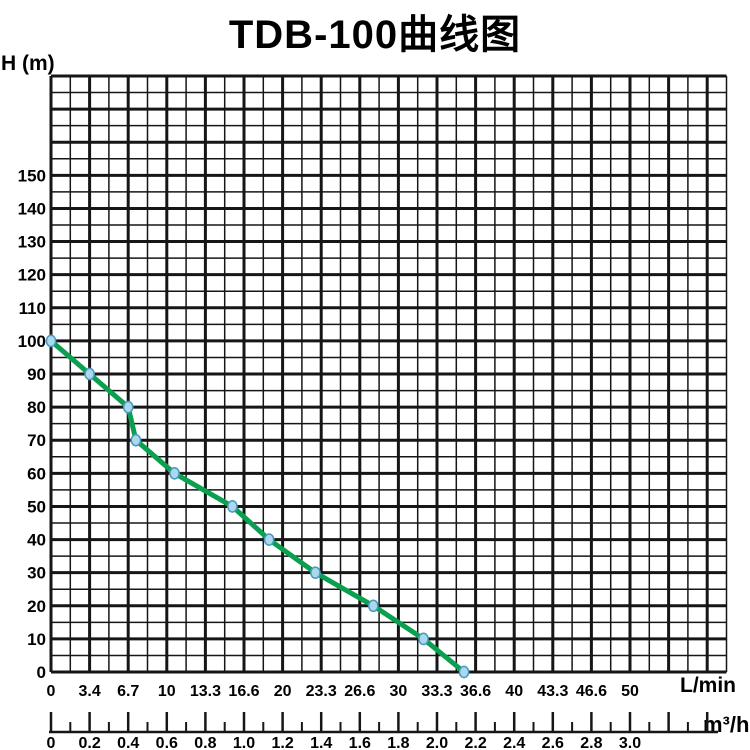  Describe the element at coordinates (475, 691) in the screenshot. I see `x-tick-label: 36.6` at that location.